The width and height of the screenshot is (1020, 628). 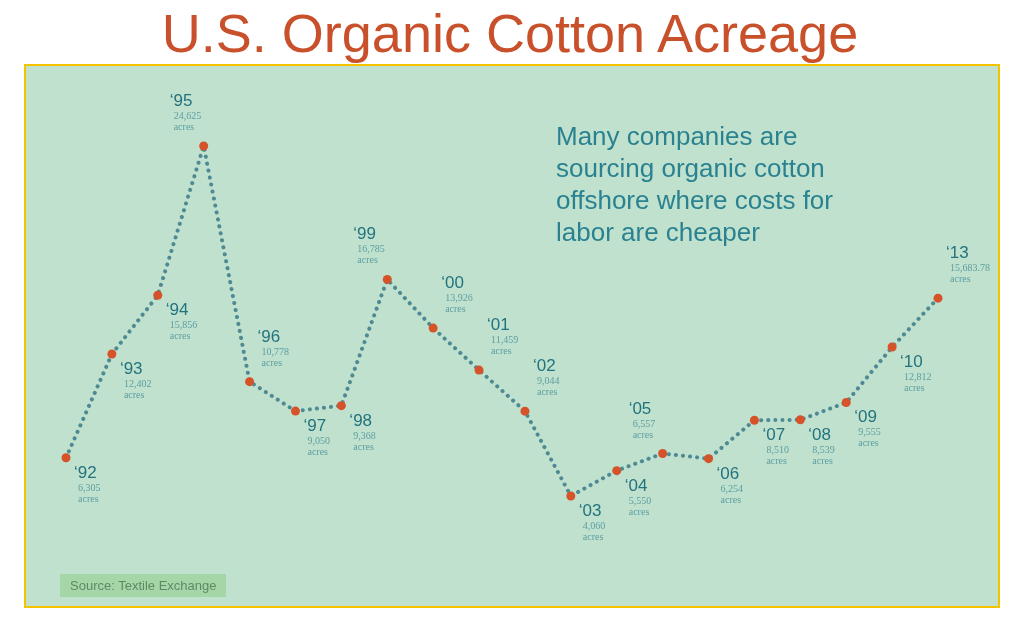 I want to click on data-label: ‘96 10,778 acres, so click(x=273, y=347).